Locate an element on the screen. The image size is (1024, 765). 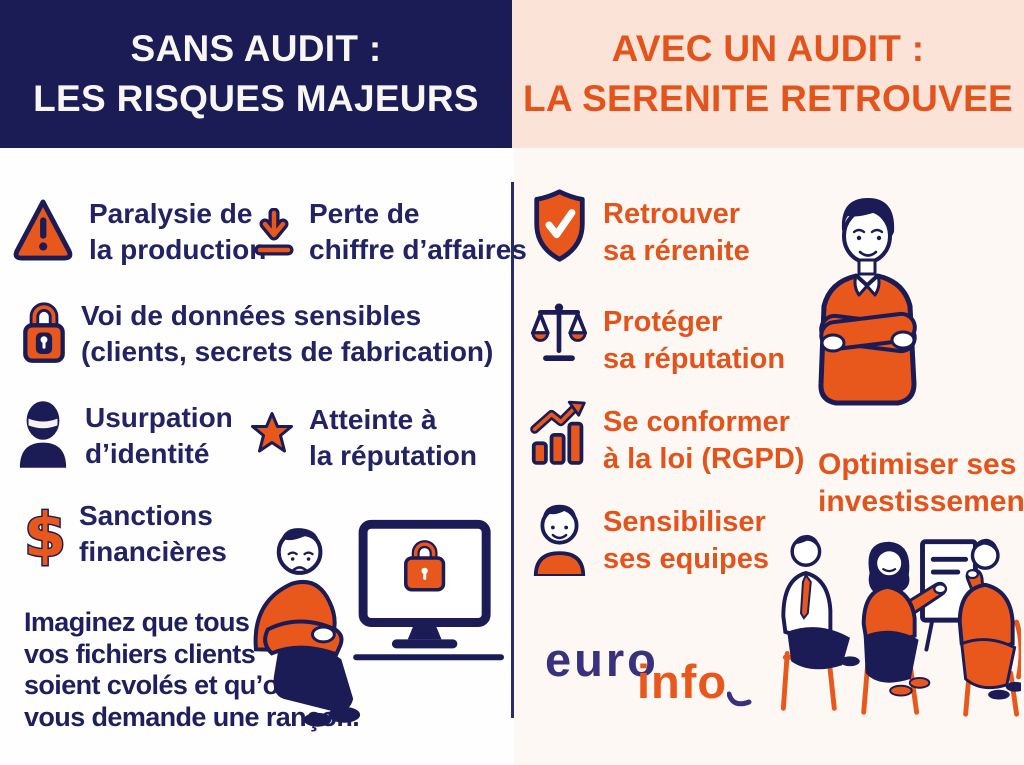
optimiser-note: Optimiser ses investissements is located at coordinates (921, 483).